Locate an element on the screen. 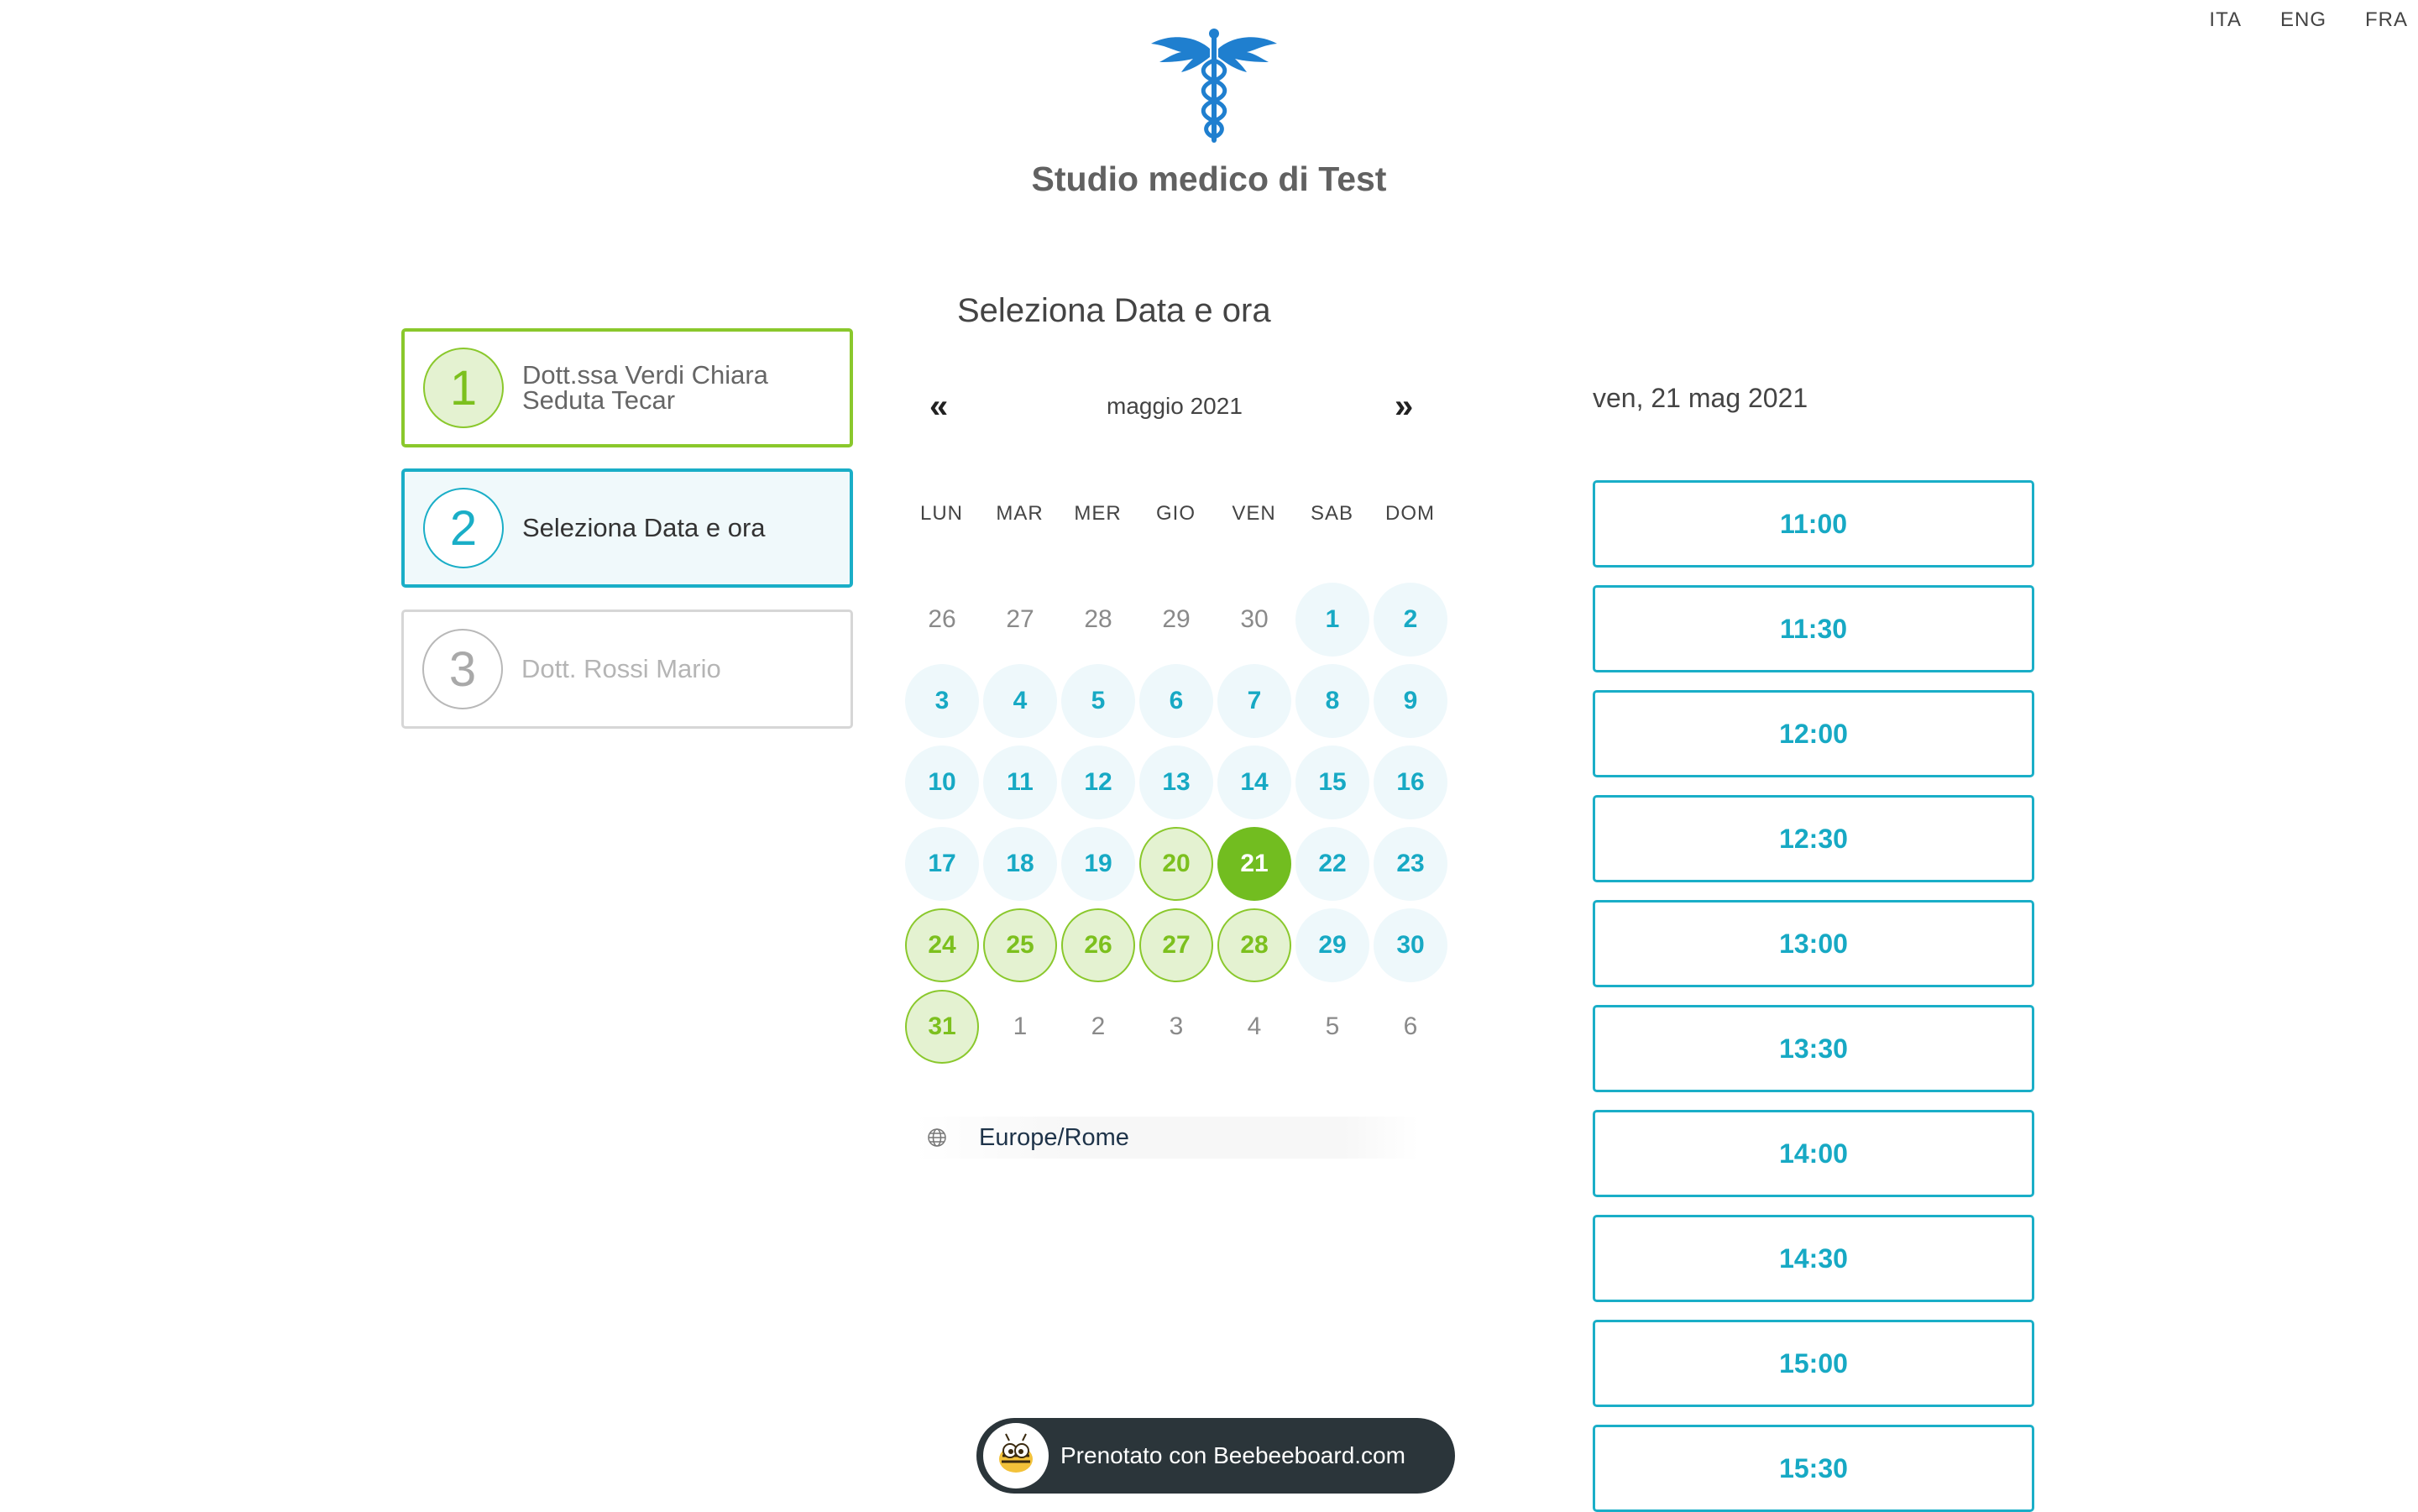 Image resolution: width=2418 pixels, height=1512 pixels. calendar-day: 25 is located at coordinates (1020, 945).